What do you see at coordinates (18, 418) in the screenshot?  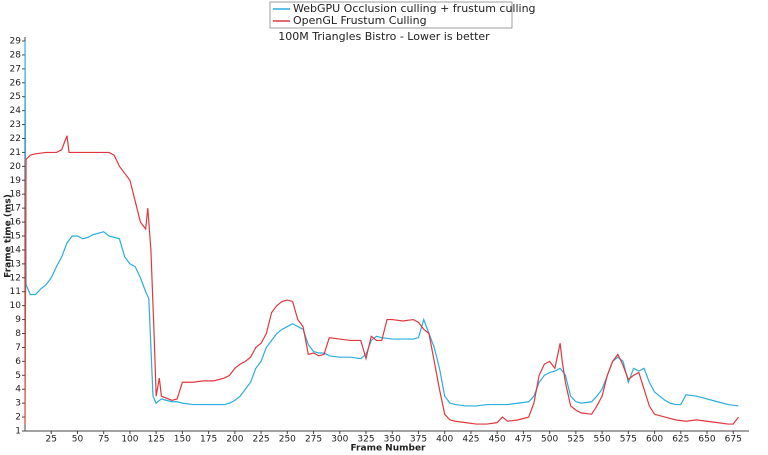 I see `y-tick-label: 2` at bounding box center [18, 418].